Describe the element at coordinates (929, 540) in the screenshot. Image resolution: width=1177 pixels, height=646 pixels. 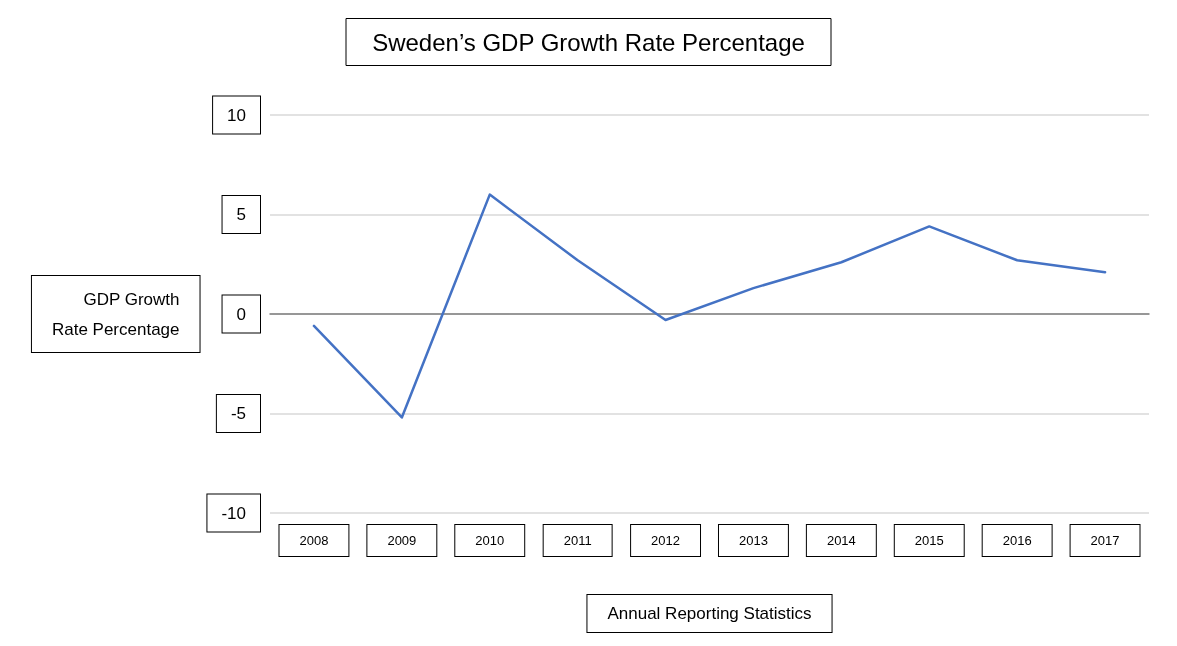
I see `x-tick-label: 2015` at that location.